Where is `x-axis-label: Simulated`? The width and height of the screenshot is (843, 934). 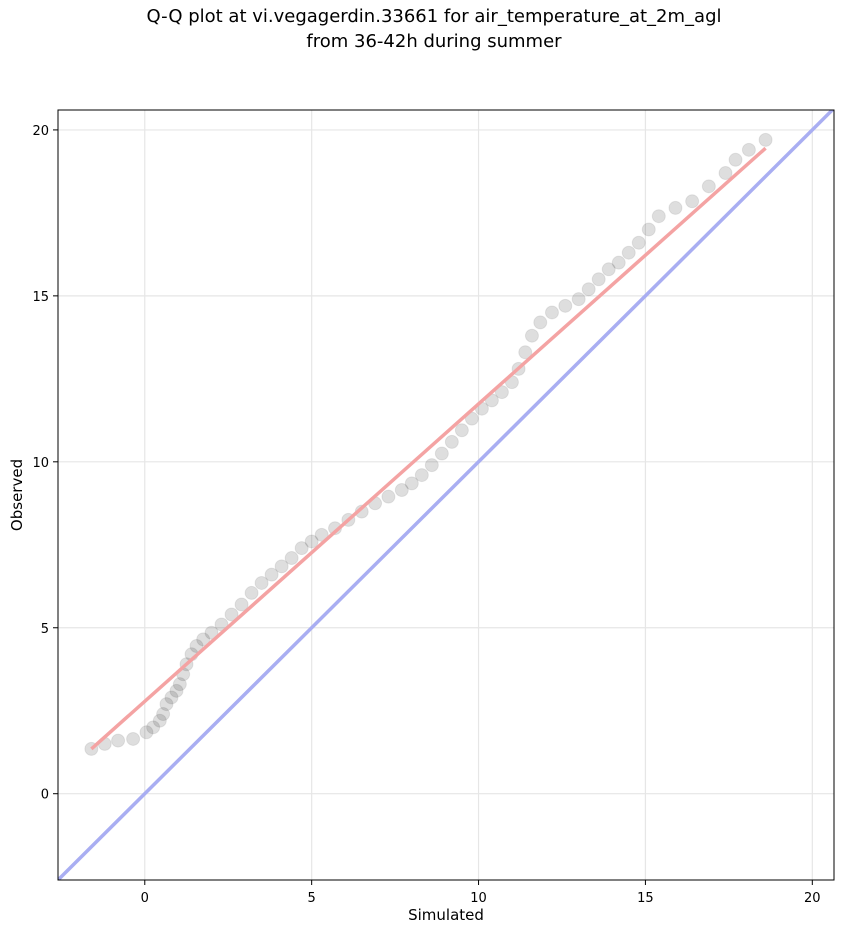 x-axis-label: Simulated is located at coordinates (446, 915).